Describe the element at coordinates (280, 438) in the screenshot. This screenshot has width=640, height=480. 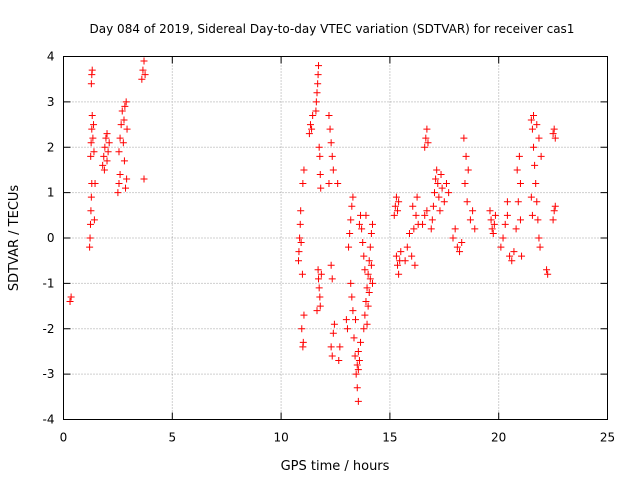
I see `x-tick-label: 10` at that location.